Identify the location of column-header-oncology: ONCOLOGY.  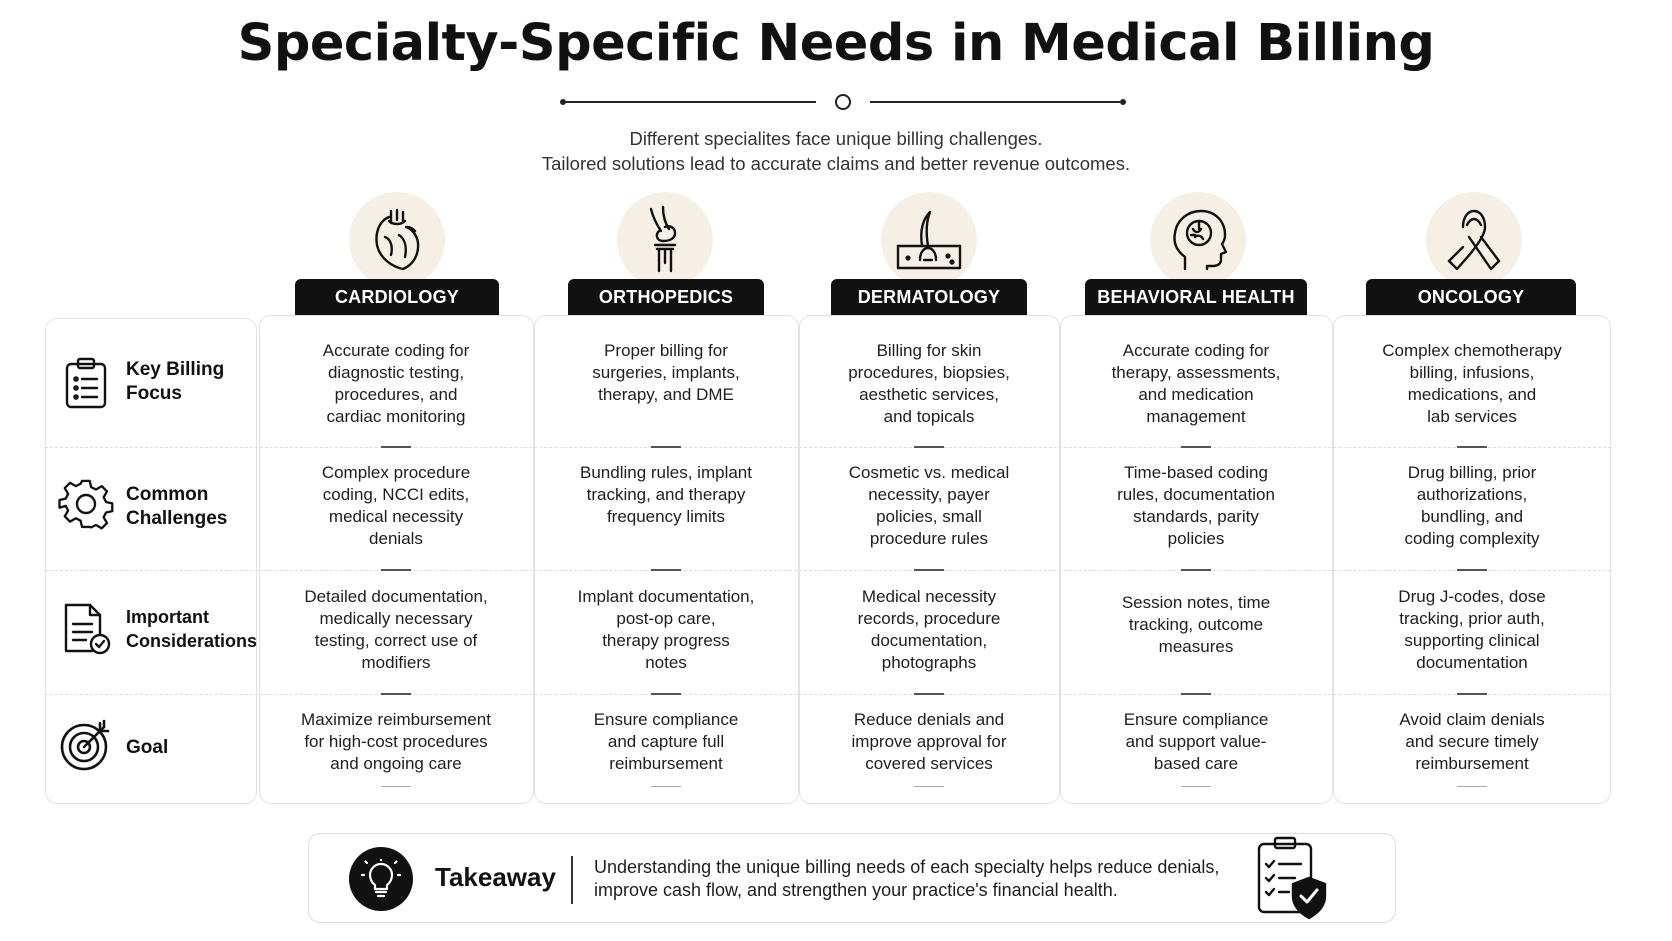
(1471, 297).